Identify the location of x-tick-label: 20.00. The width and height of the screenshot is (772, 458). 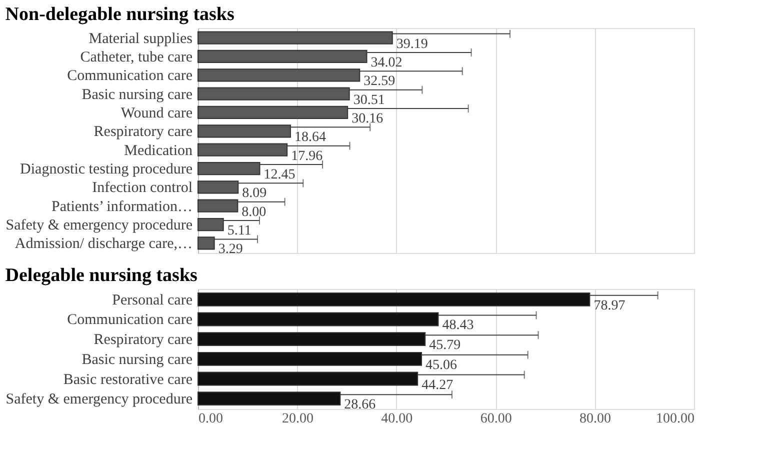
(298, 419).